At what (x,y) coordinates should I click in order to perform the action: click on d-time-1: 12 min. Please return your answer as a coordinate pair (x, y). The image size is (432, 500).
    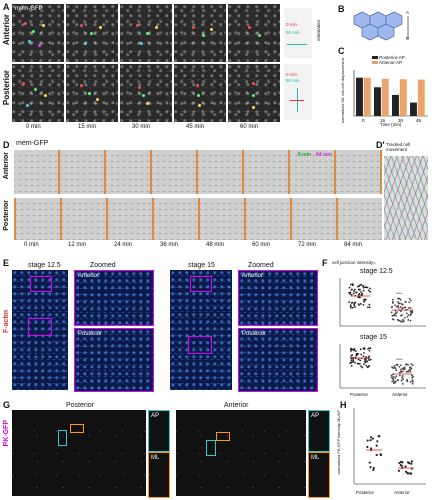
    Looking at the image, I should click on (77, 245).